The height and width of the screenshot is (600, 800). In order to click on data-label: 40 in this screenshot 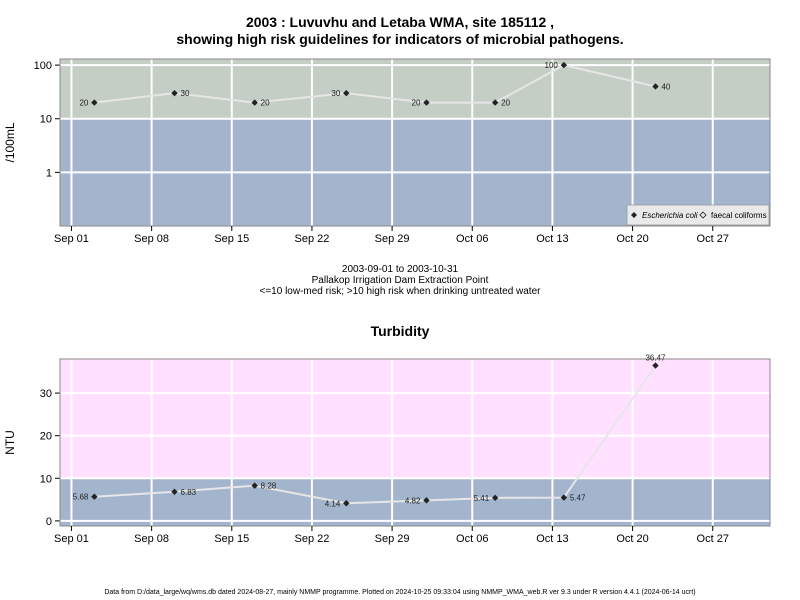, I will do `click(665, 86)`.